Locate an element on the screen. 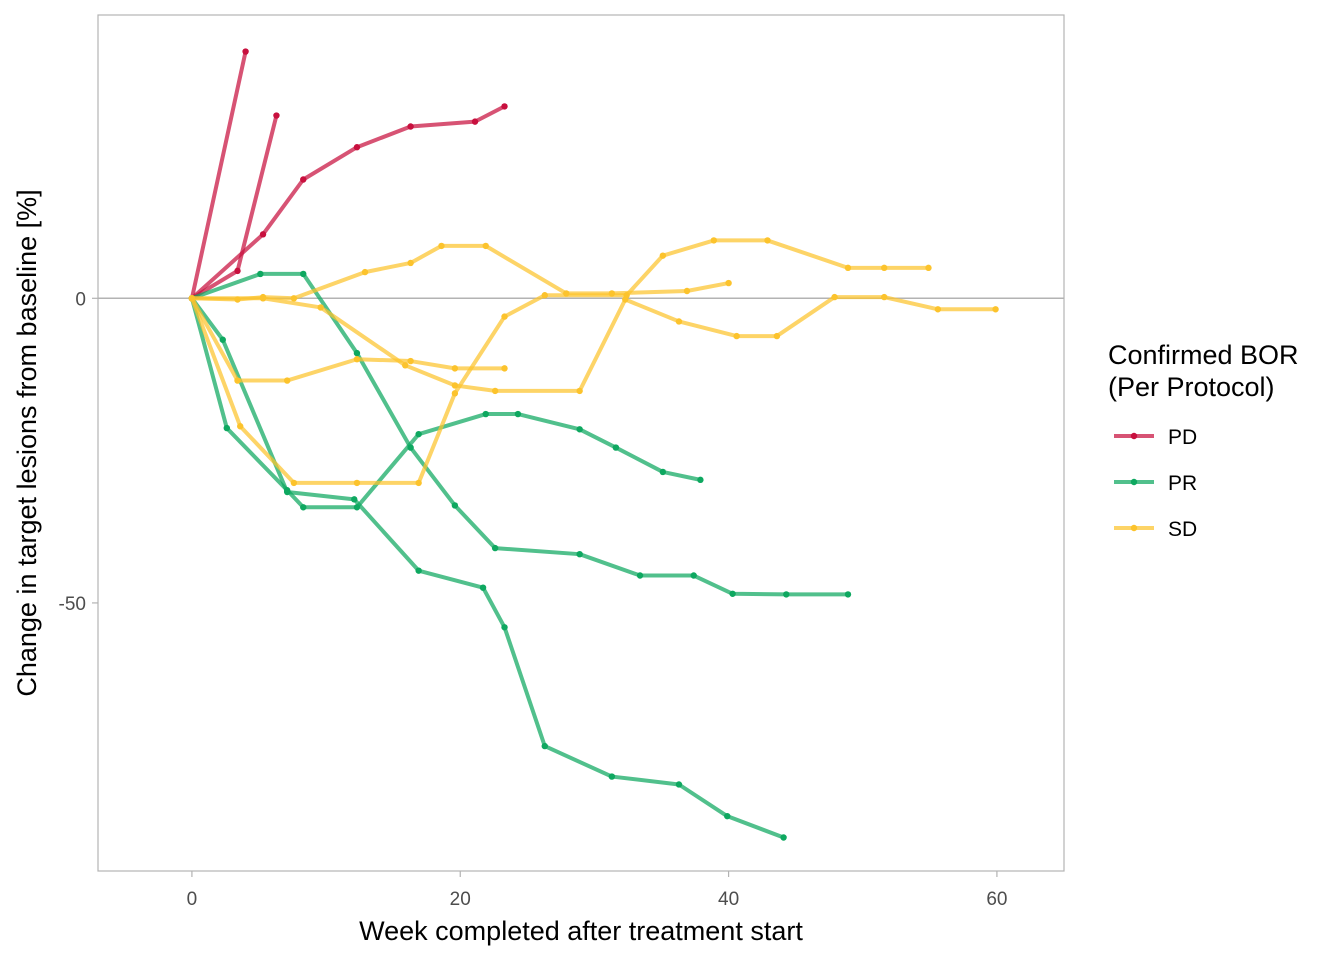 This screenshot has height=960, width=1344. legend-label: SD is located at coordinates (1182, 529).